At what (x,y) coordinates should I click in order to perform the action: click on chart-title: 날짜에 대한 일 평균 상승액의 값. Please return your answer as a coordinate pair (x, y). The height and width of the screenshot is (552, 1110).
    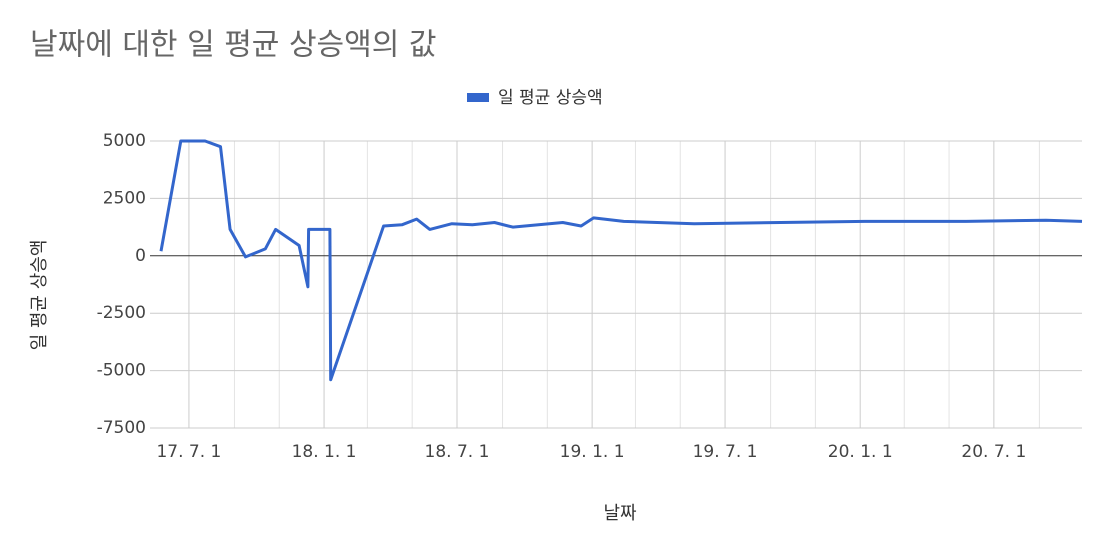
    Looking at the image, I should click on (233, 45).